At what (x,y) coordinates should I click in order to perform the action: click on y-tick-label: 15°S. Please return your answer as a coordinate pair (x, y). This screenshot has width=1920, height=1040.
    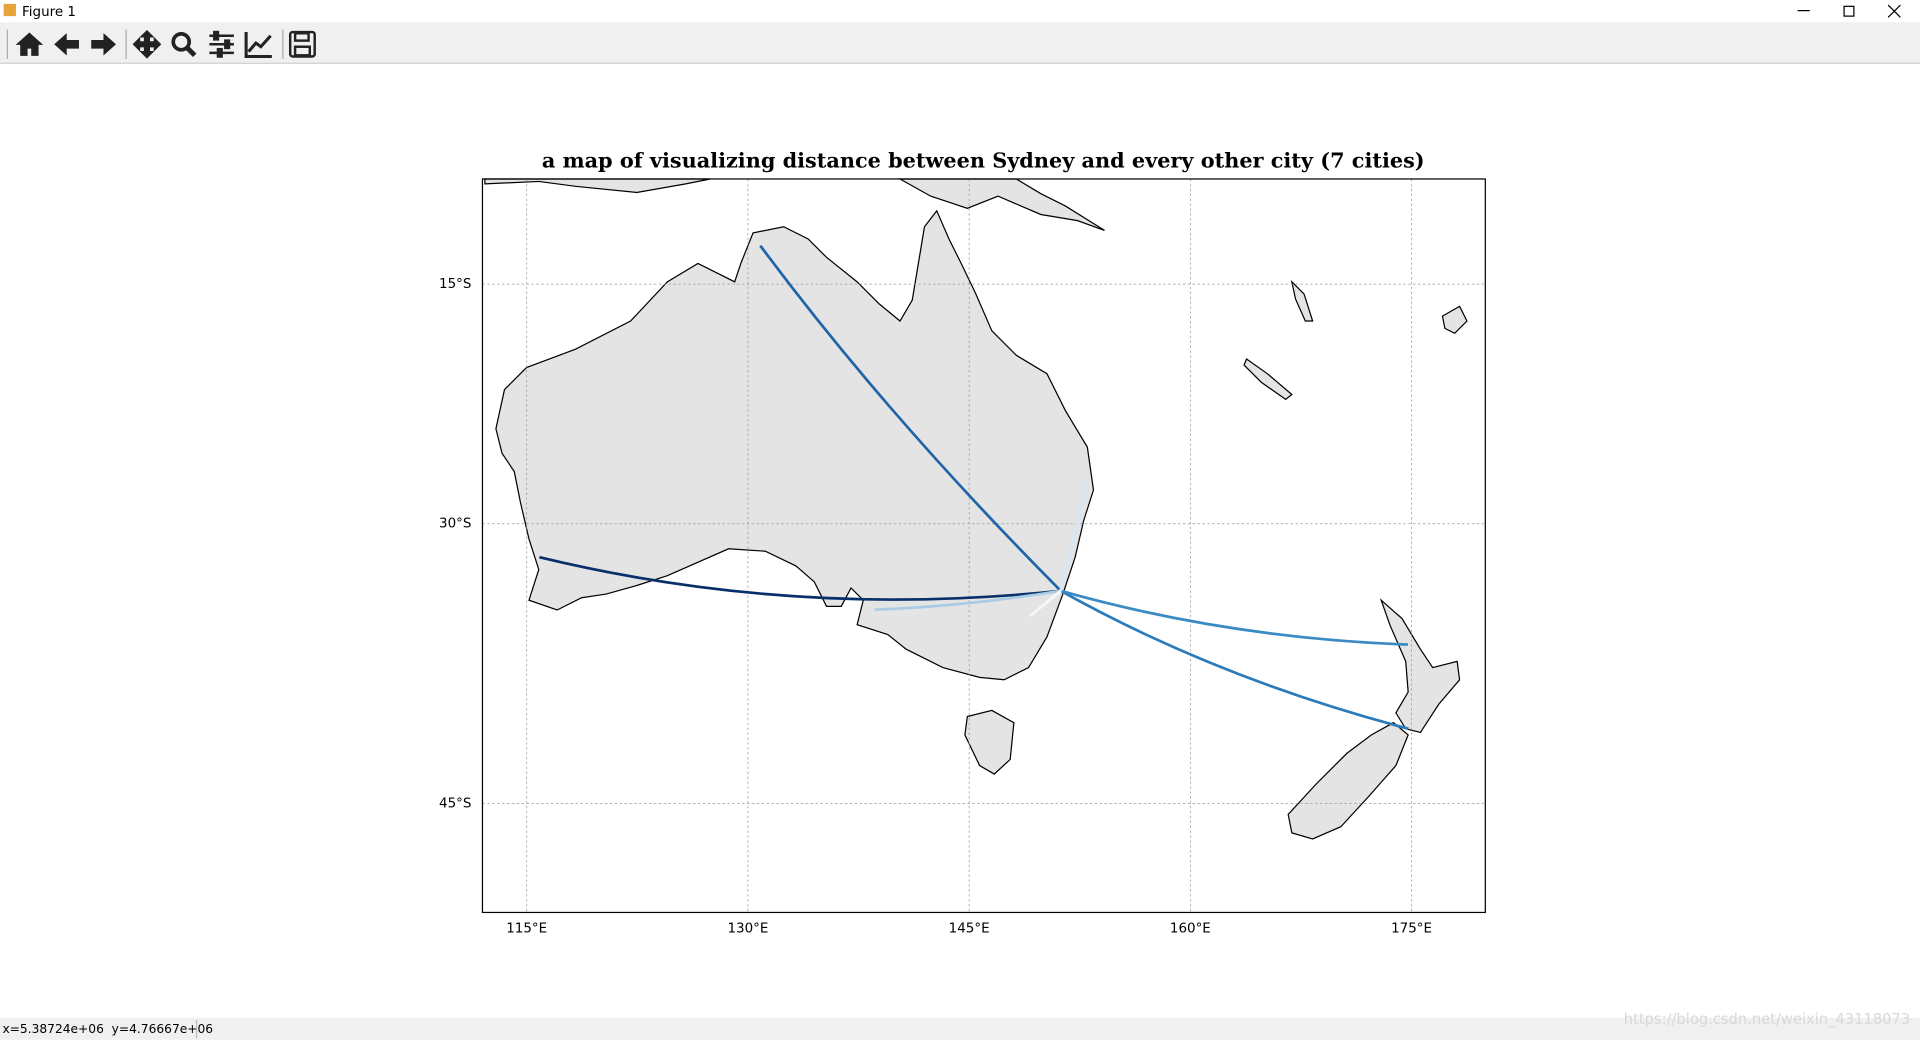
    Looking at the image, I should click on (455, 284).